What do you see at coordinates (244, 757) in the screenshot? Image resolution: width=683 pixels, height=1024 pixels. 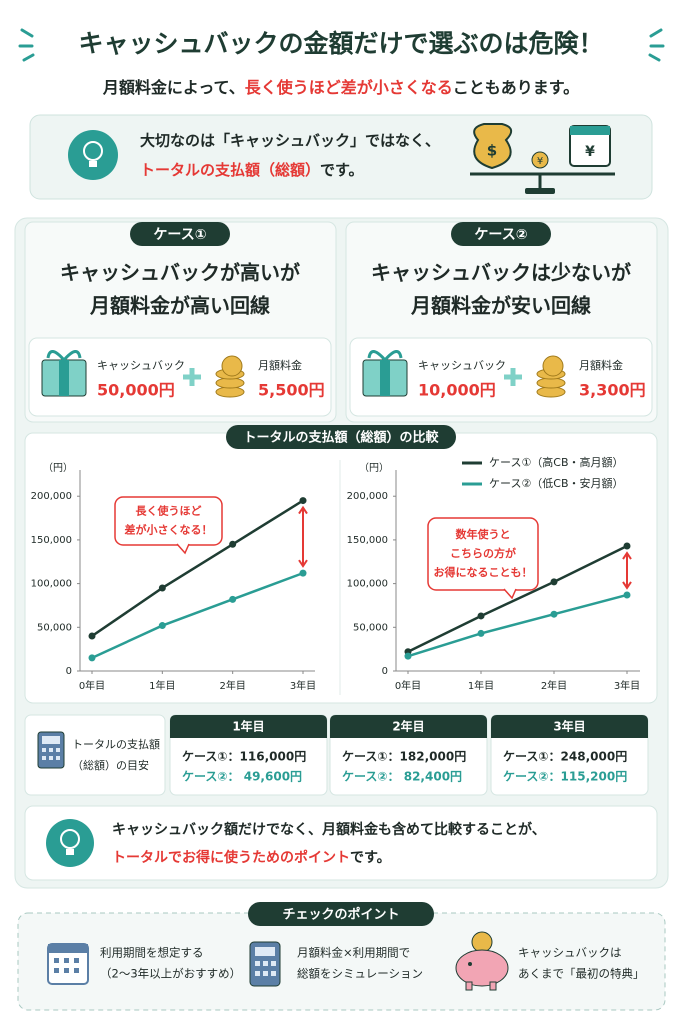 I see `estimate-row: ケース①：116,000円` at bounding box center [244, 757].